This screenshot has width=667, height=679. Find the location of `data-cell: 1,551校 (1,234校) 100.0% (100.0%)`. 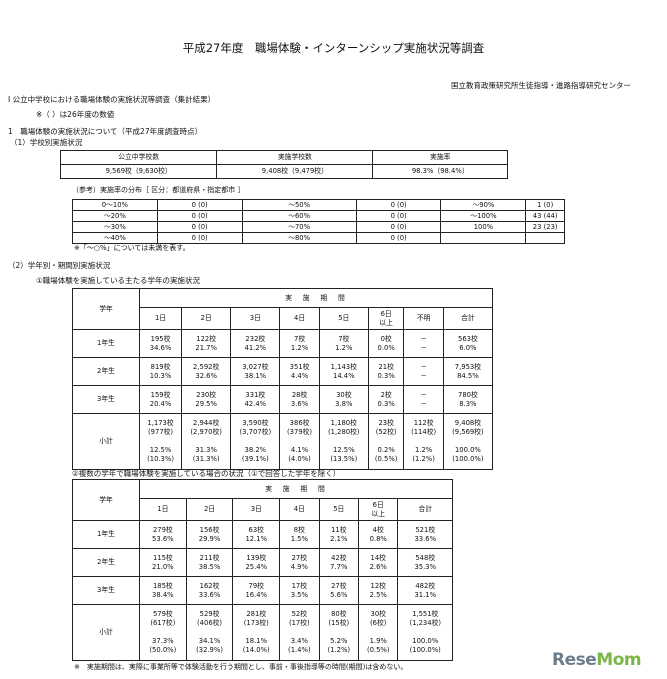

data-cell: 1,551校 (1,234校) 100.0% (100.0%) is located at coordinates (425, 632).